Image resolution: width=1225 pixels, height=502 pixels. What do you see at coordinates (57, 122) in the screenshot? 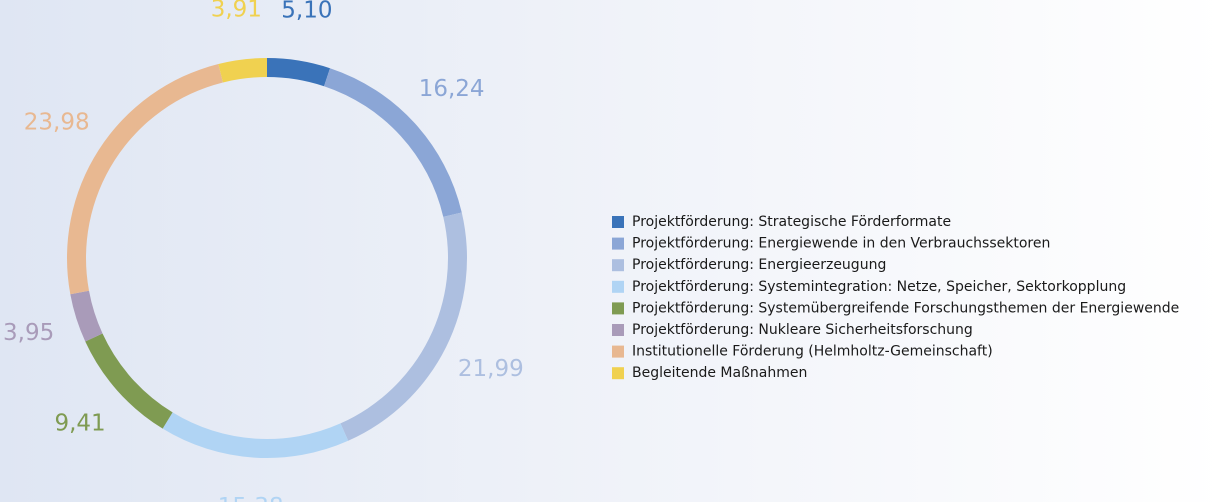
I see `value-label: 23,98` at bounding box center [57, 122].